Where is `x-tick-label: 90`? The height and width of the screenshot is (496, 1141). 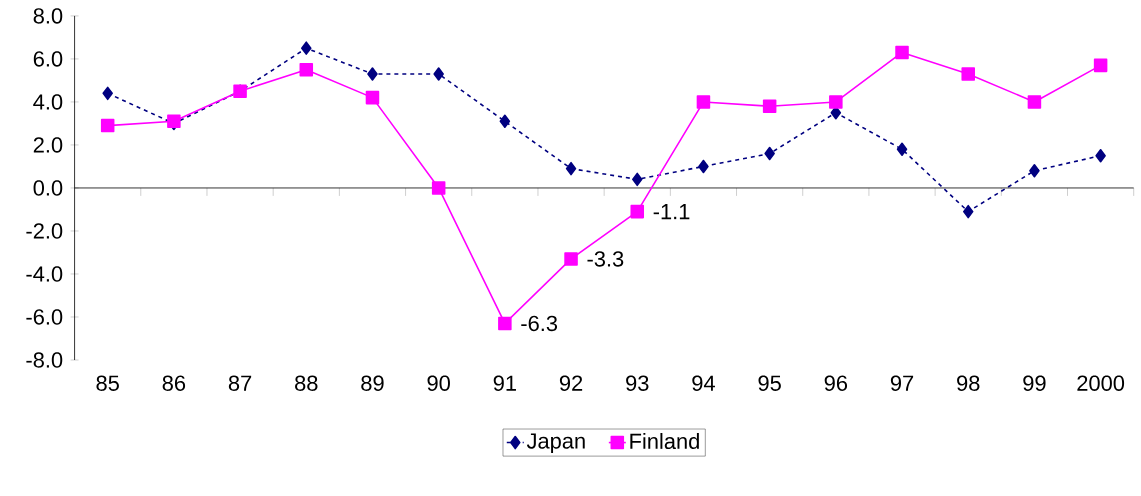
x-tick-label: 90 is located at coordinates (438, 383).